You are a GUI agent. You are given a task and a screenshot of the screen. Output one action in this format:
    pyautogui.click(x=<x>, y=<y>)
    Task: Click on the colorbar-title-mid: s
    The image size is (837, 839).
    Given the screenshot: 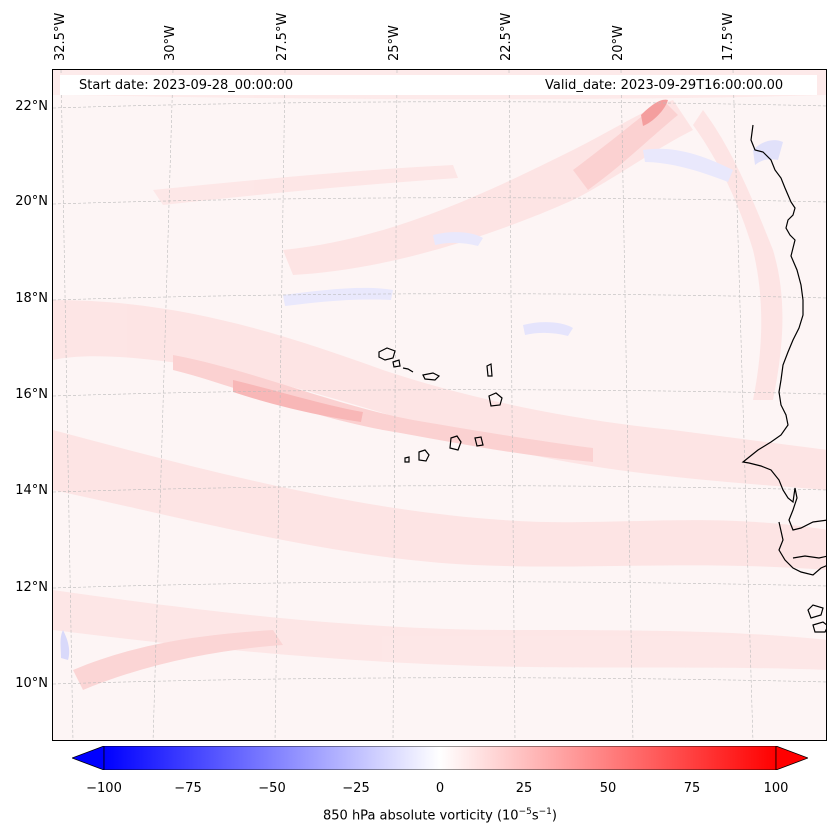 What is the action you would take?
    pyautogui.click(x=535, y=816)
    